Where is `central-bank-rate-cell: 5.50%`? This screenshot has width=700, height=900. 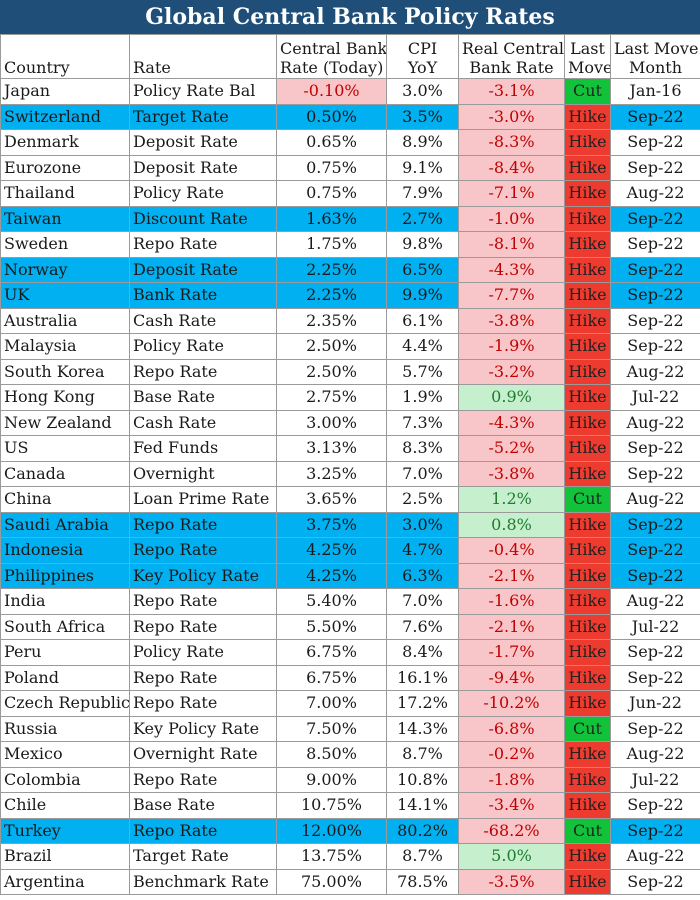 central-bank-rate-cell: 5.50% is located at coordinates (331, 626).